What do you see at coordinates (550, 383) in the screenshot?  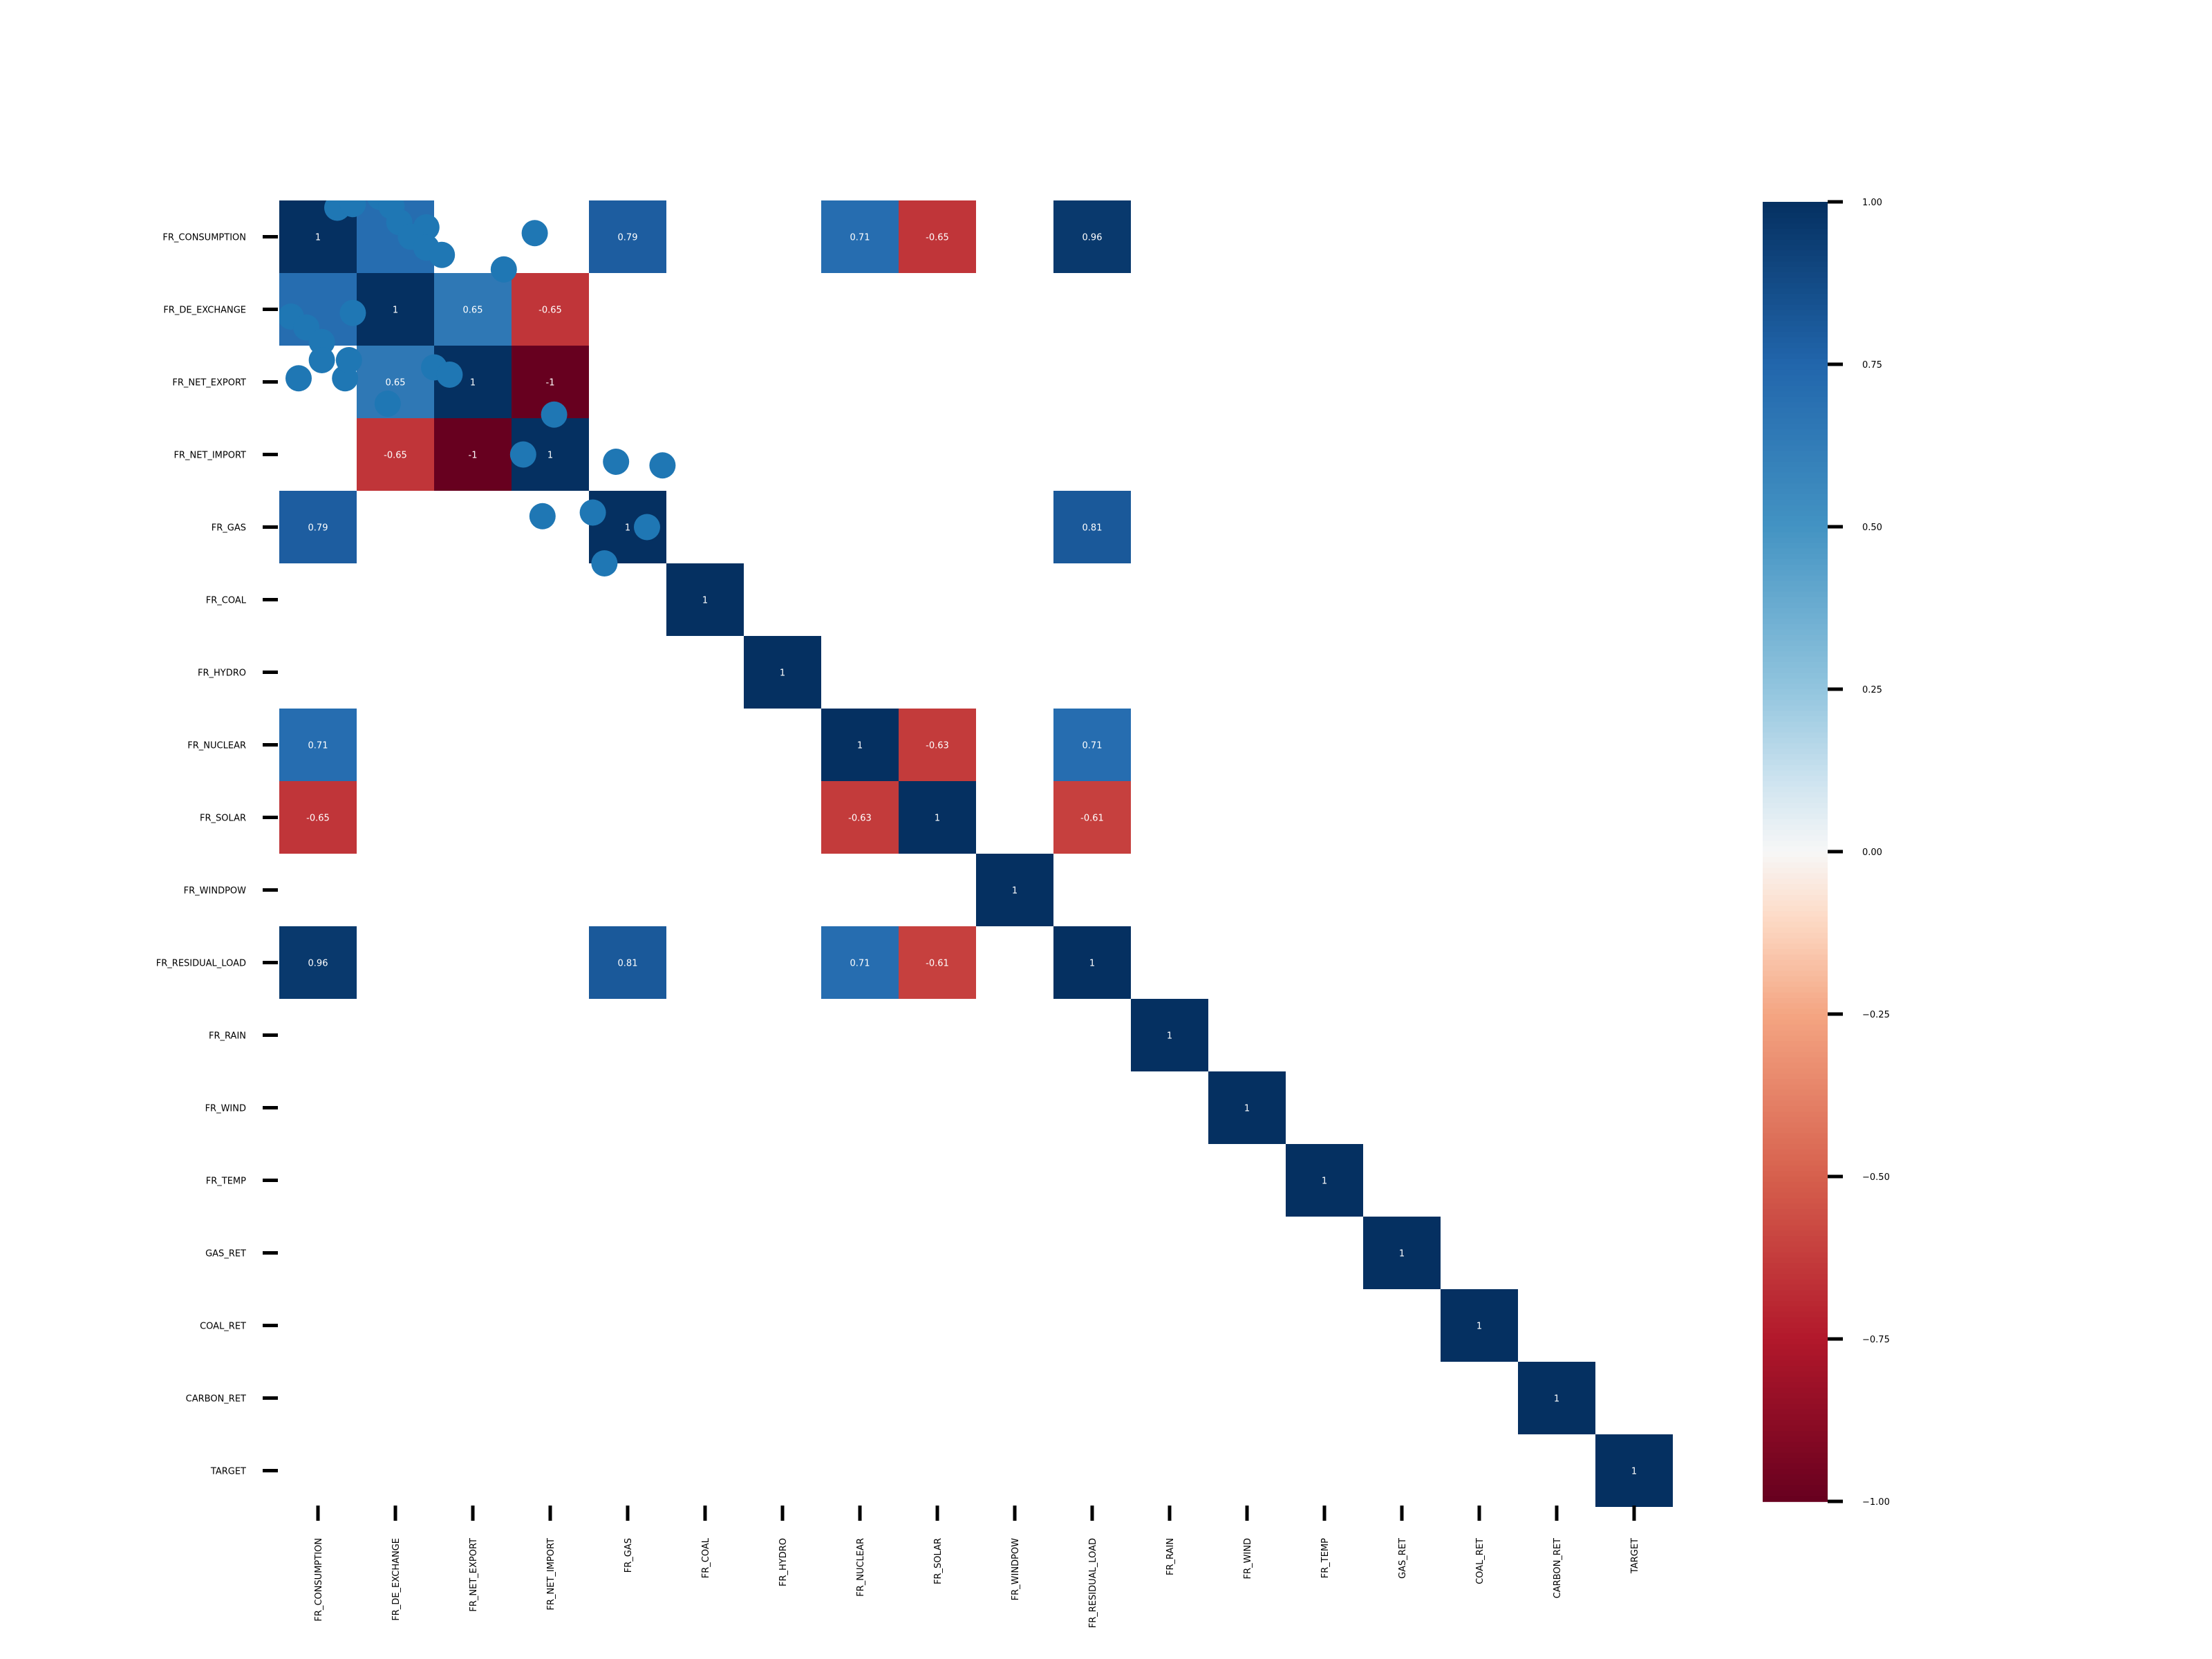 I see `cell-value-label: -1` at bounding box center [550, 383].